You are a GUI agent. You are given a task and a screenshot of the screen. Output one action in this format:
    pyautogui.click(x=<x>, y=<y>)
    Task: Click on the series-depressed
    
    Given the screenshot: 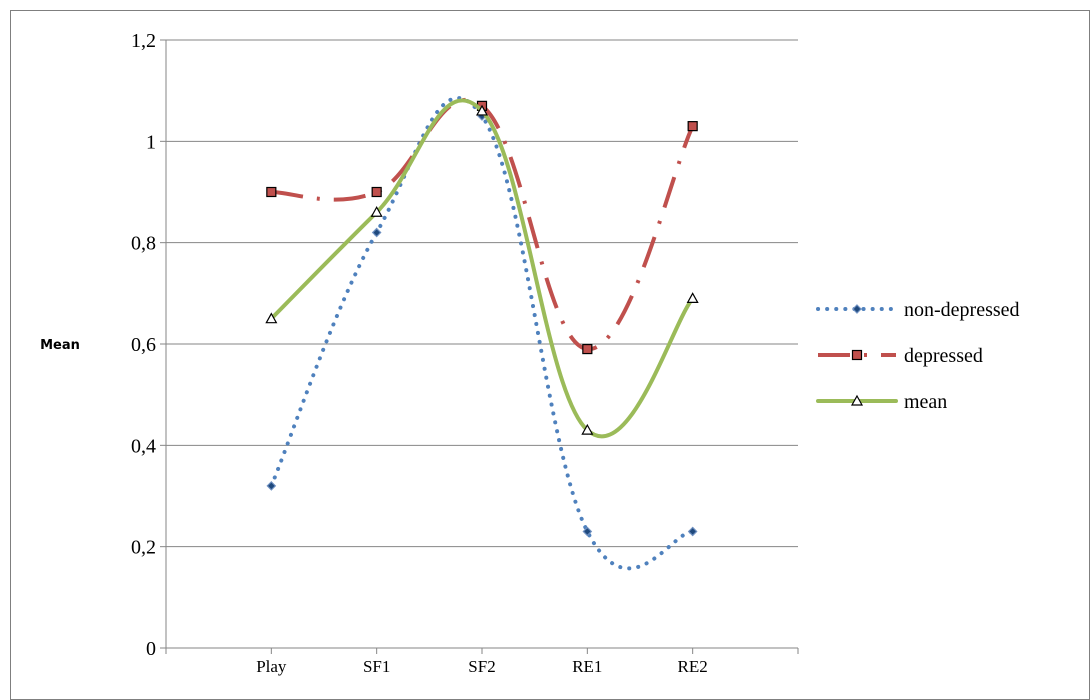 What is the action you would take?
    pyautogui.click(x=482, y=226)
    